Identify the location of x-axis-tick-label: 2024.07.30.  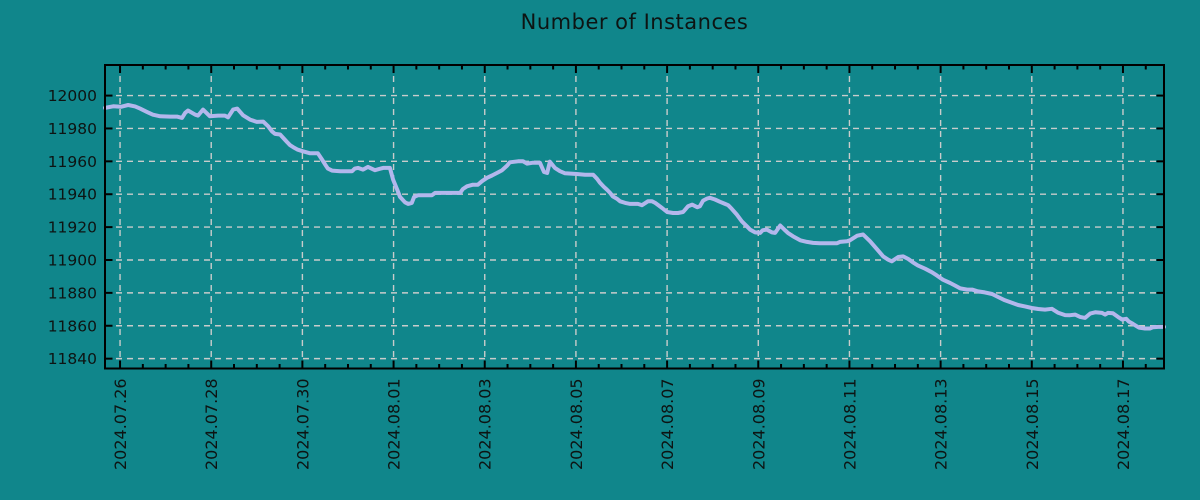
(302, 424).